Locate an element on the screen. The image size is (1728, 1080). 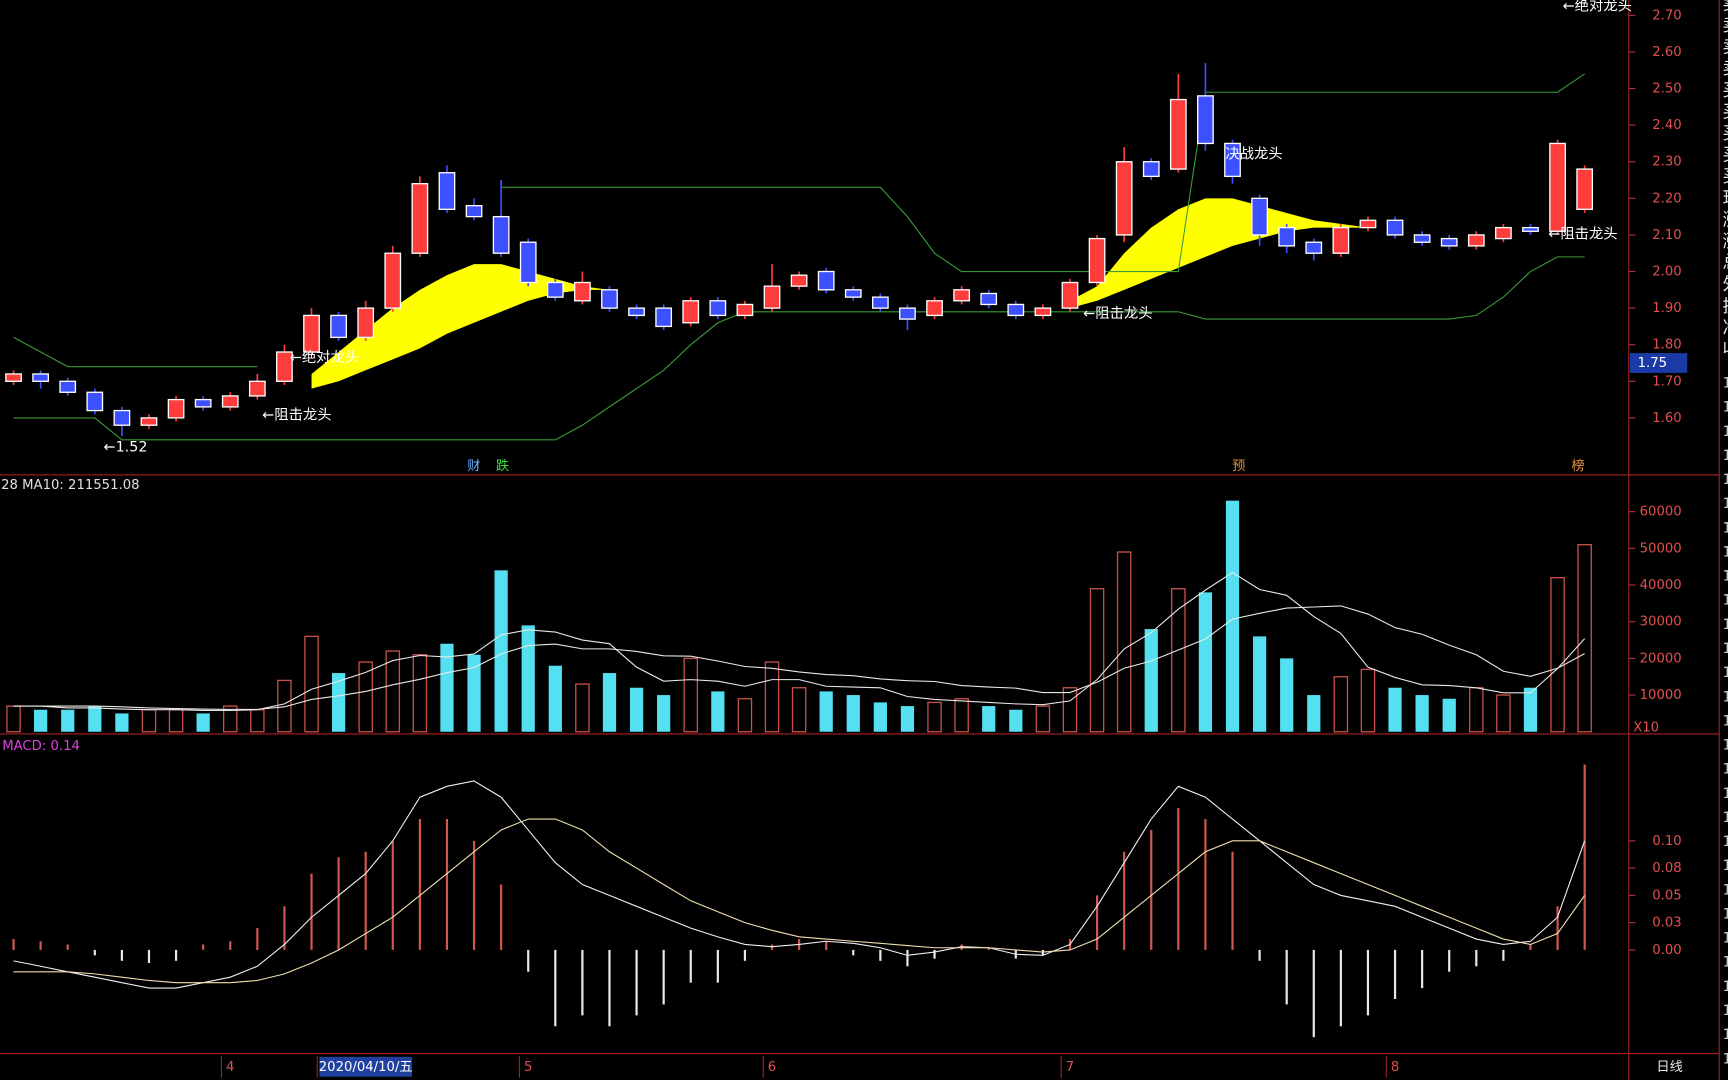
y-tick-label: 1.60 is located at coordinates (1666, 418).